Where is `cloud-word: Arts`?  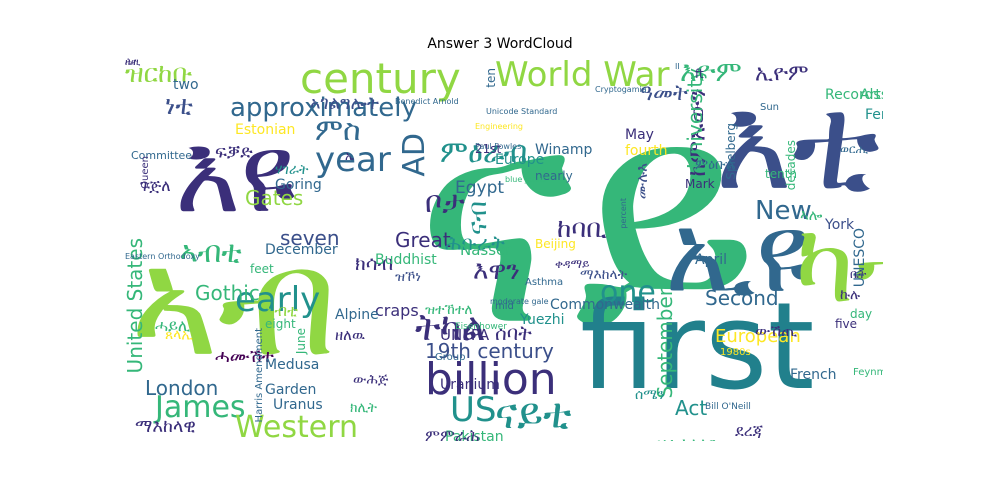
cloud-word: Arts is located at coordinates (871, 95).